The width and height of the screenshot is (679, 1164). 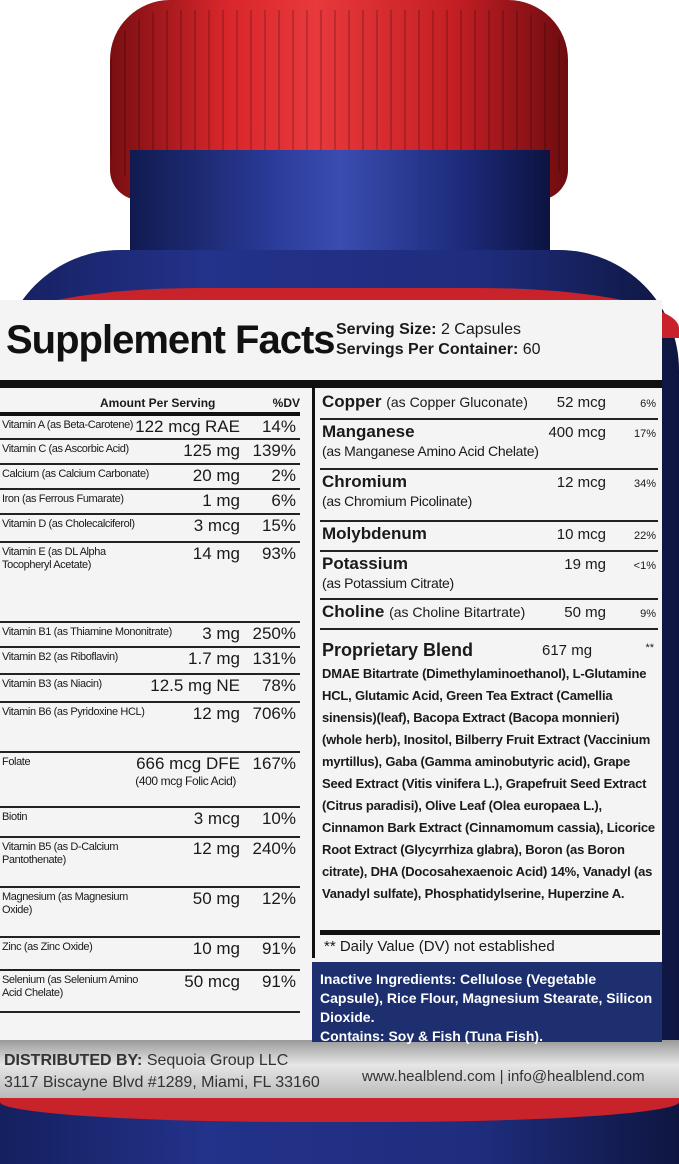 I want to click on amount-header: Amount Per Serving, so click(x=158, y=403).